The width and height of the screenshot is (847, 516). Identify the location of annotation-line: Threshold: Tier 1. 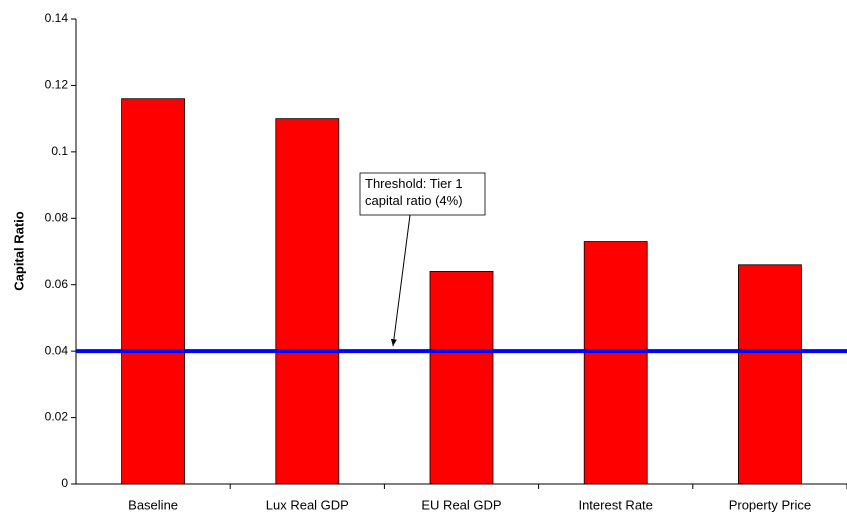
(414, 183).